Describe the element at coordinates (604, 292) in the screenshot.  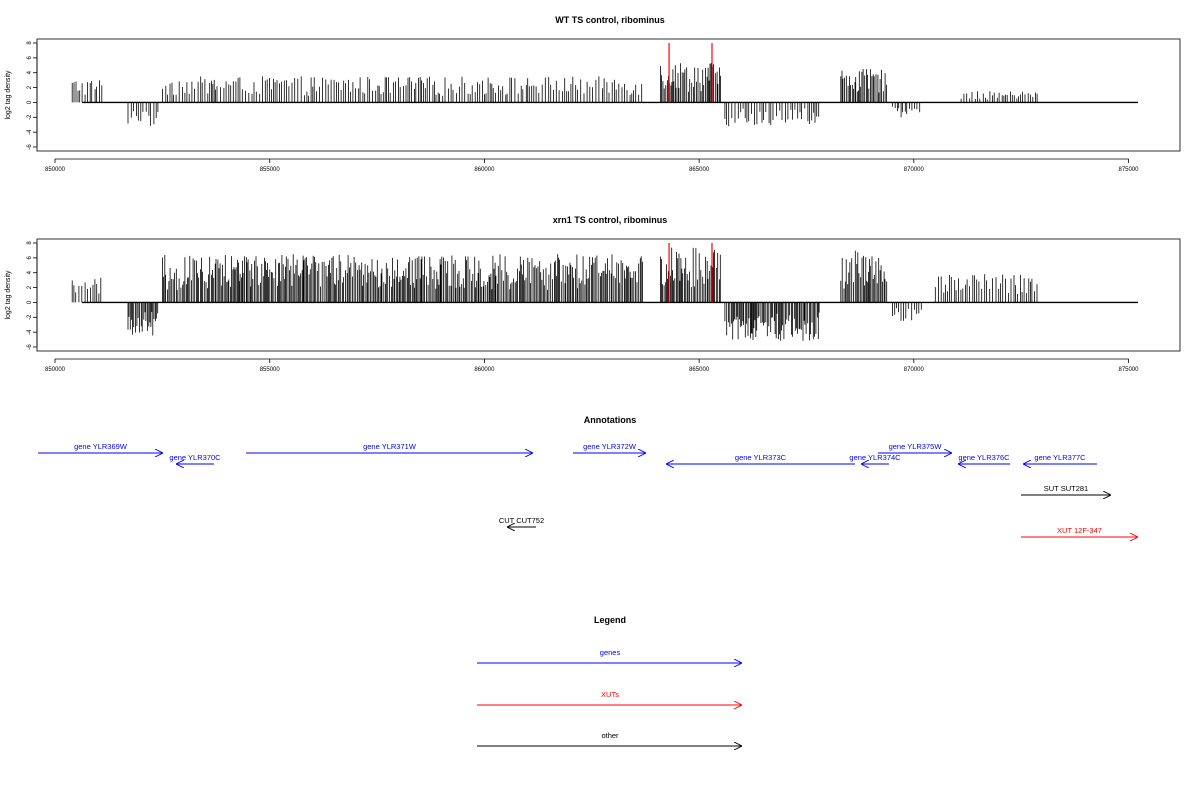
I see `xrn1-signal-bars` at that location.